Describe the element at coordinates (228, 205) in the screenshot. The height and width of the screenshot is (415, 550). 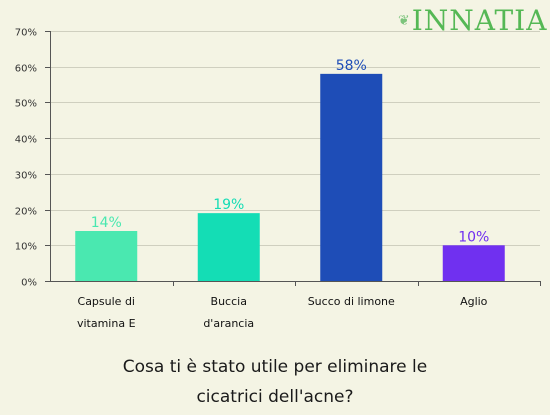
I see `data-label: 19%` at that location.